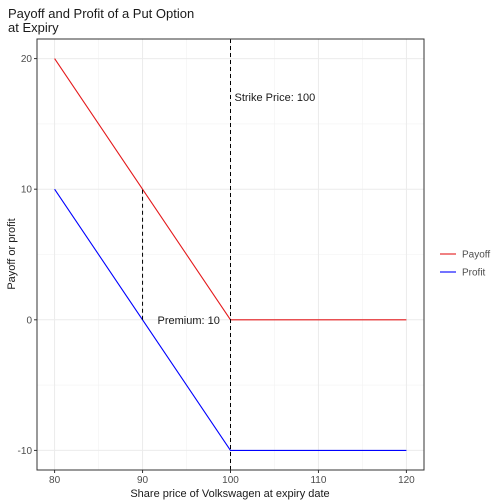 This screenshot has width=504, height=504. Describe the element at coordinates (474, 273) in the screenshot. I see `legend-label: Profit` at that location.